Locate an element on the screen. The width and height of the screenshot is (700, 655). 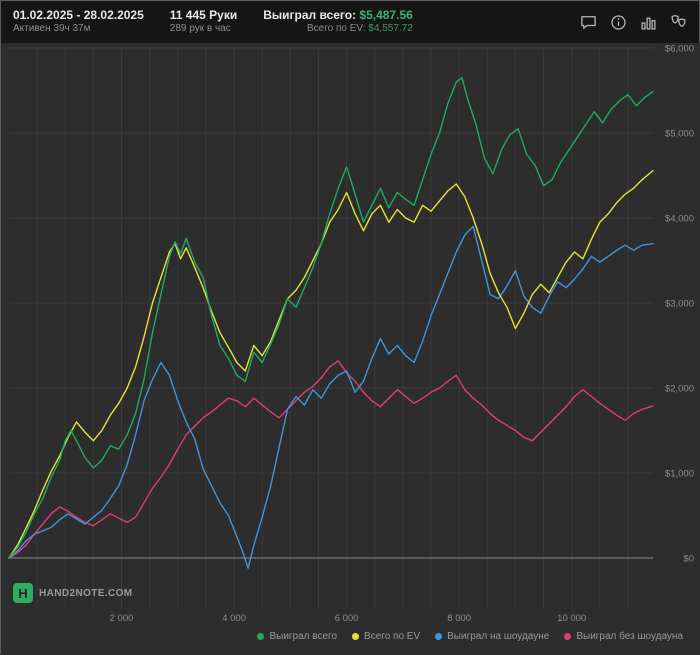
comment-icon is located at coordinates (588, 22).